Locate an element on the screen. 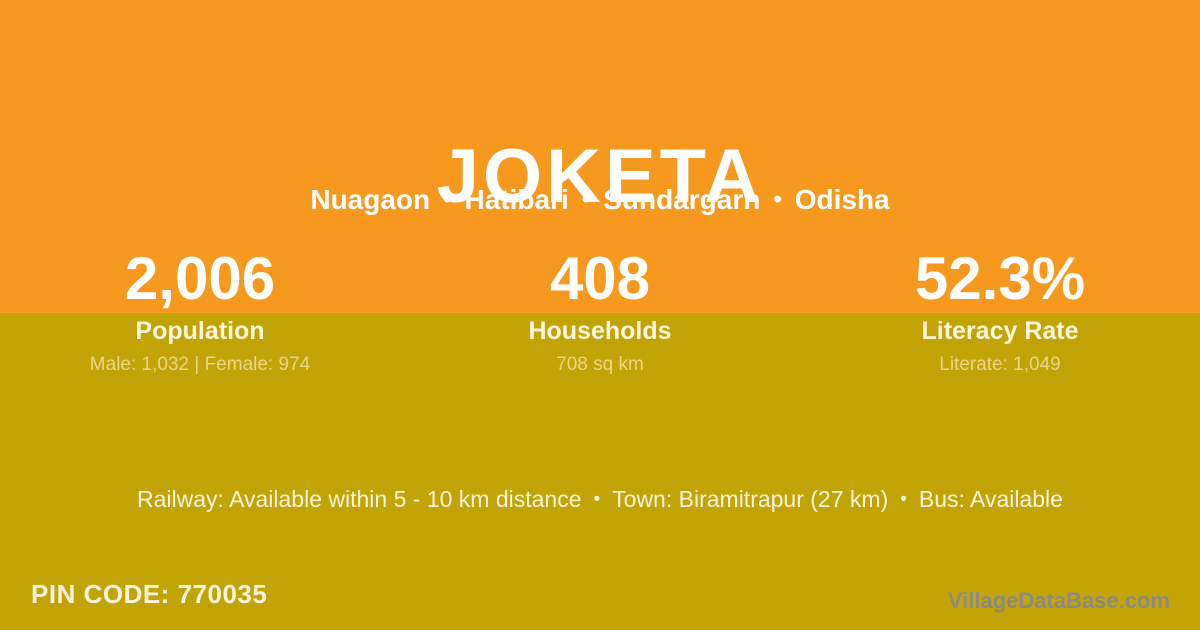  households-value: 408 is located at coordinates (600, 278).